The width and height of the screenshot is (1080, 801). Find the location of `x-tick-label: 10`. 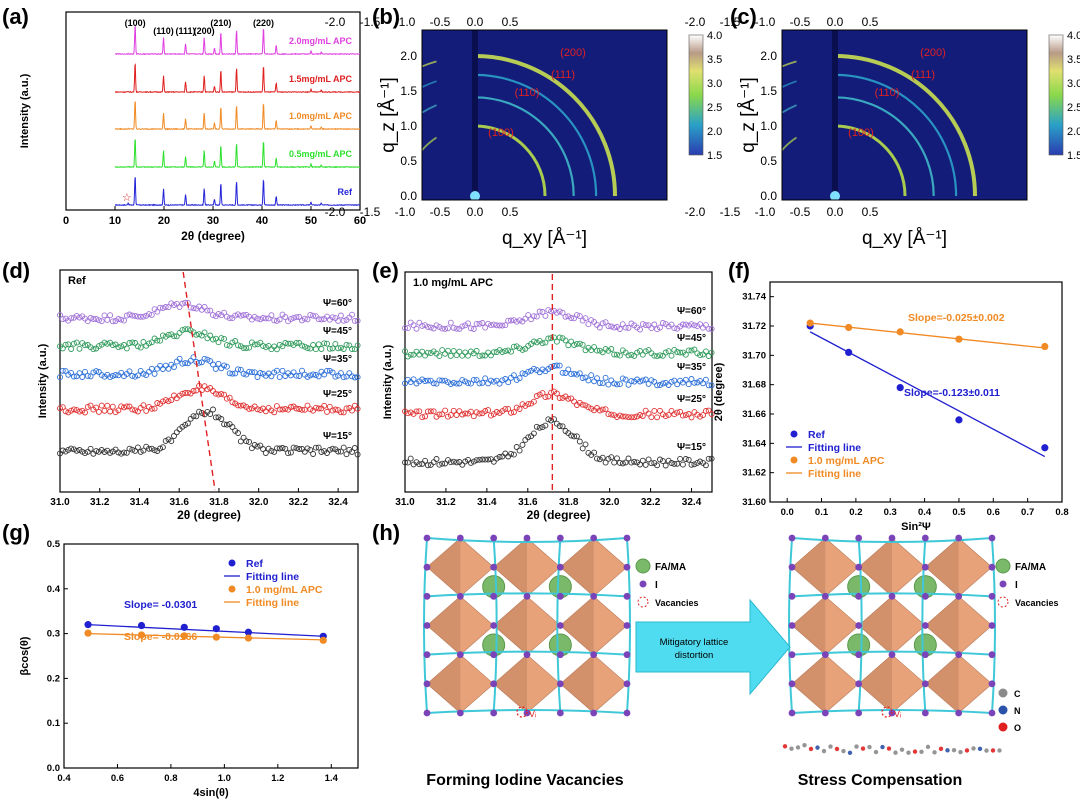

x-tick-label: 10 is located at coordinates (115, 221).